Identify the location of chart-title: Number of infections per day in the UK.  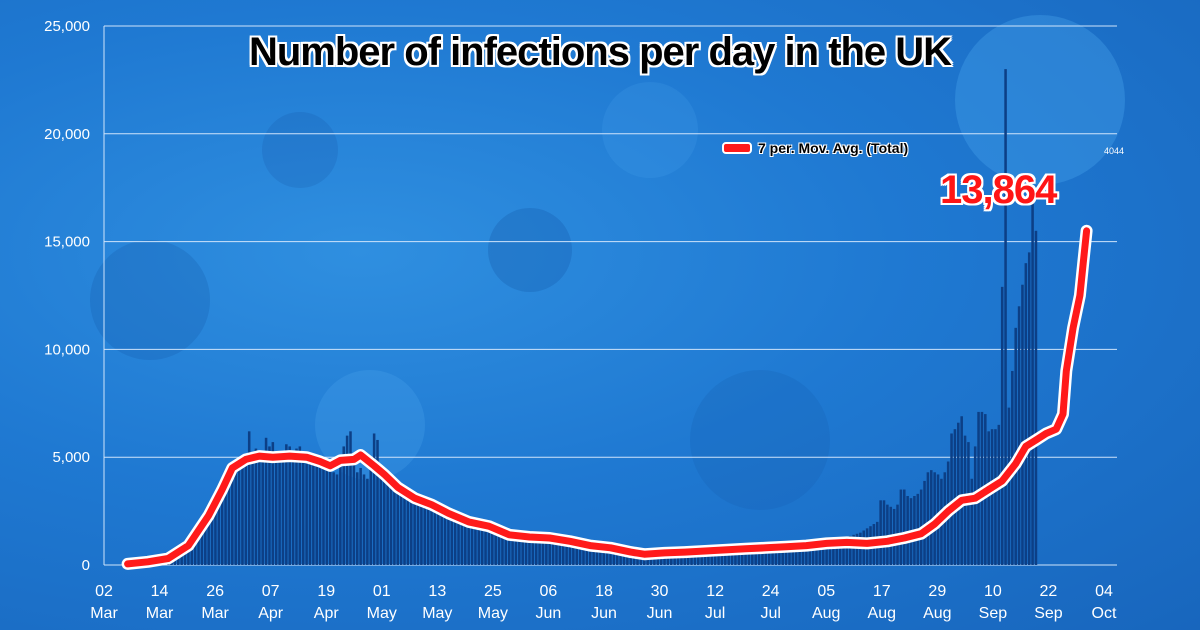
(600, 52).